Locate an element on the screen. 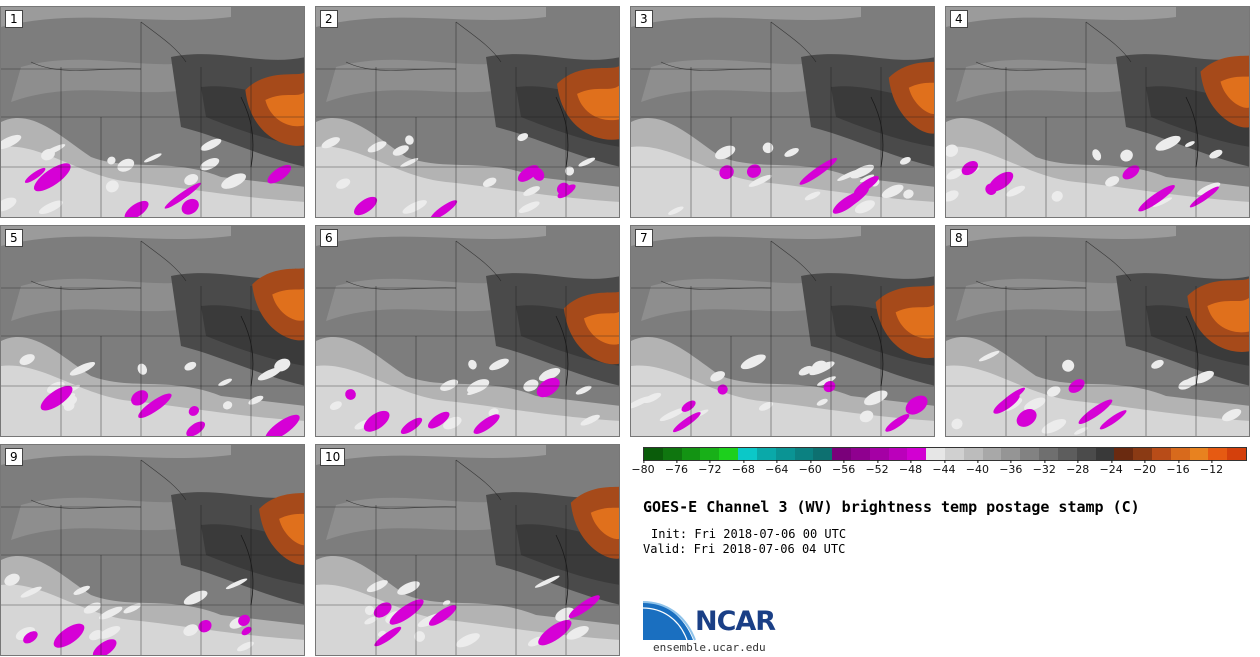 This screenshot has height=657, width=1260. colorbar is located at coordinates (945, 454).